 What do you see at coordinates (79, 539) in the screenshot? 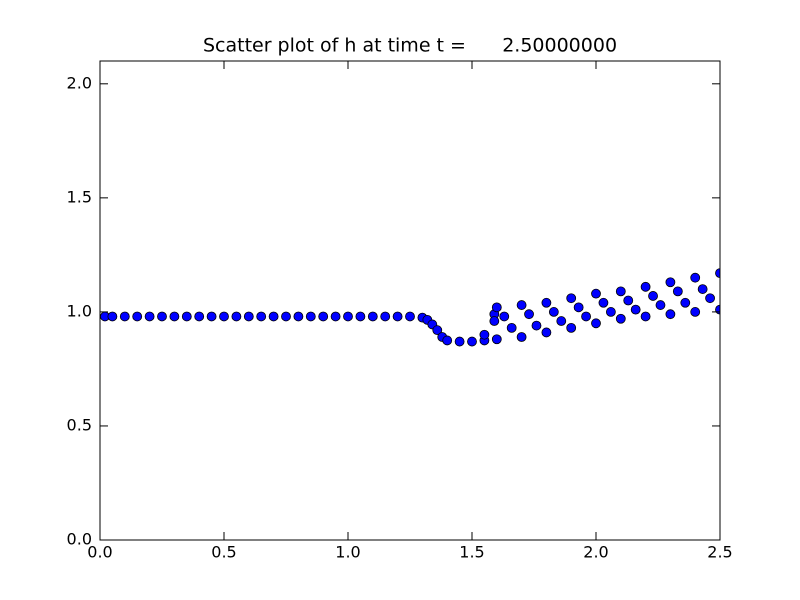
I see `y-tick-label: 0.0` at bounding box center [79, 539].